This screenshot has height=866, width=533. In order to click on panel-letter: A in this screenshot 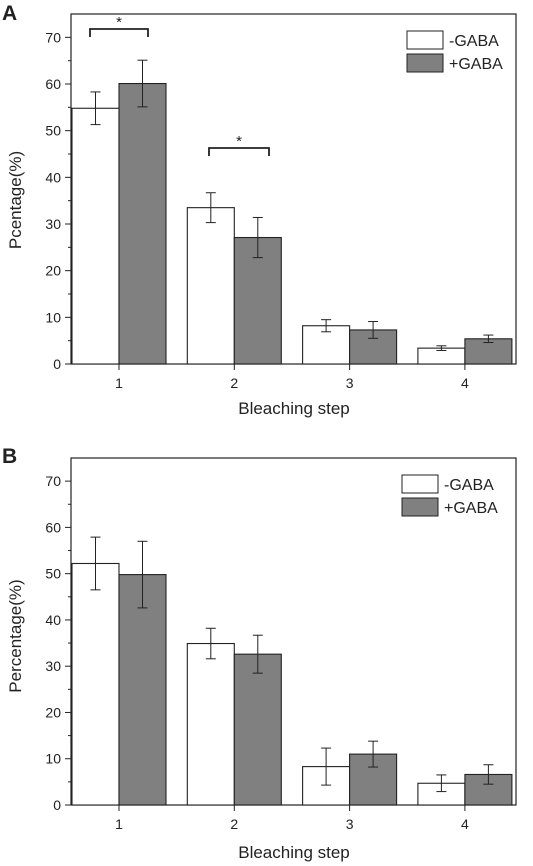, I will do `click(9, 13)`.